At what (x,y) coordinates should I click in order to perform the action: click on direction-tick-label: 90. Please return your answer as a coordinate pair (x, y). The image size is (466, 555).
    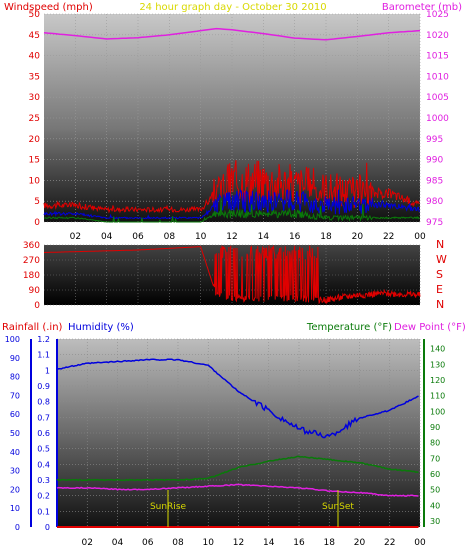
    Looking at the image, I should click on (35, 291).